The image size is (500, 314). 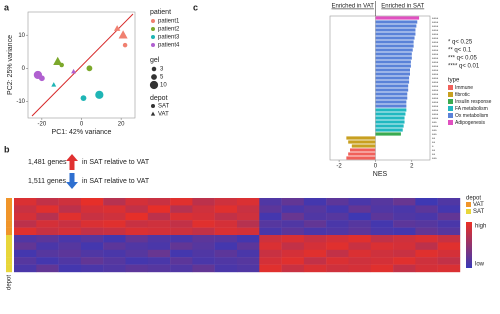 What do you see at coordinates (433, 146) in the screenshot?
I see `significance: *` at bounding box center [433, 146].